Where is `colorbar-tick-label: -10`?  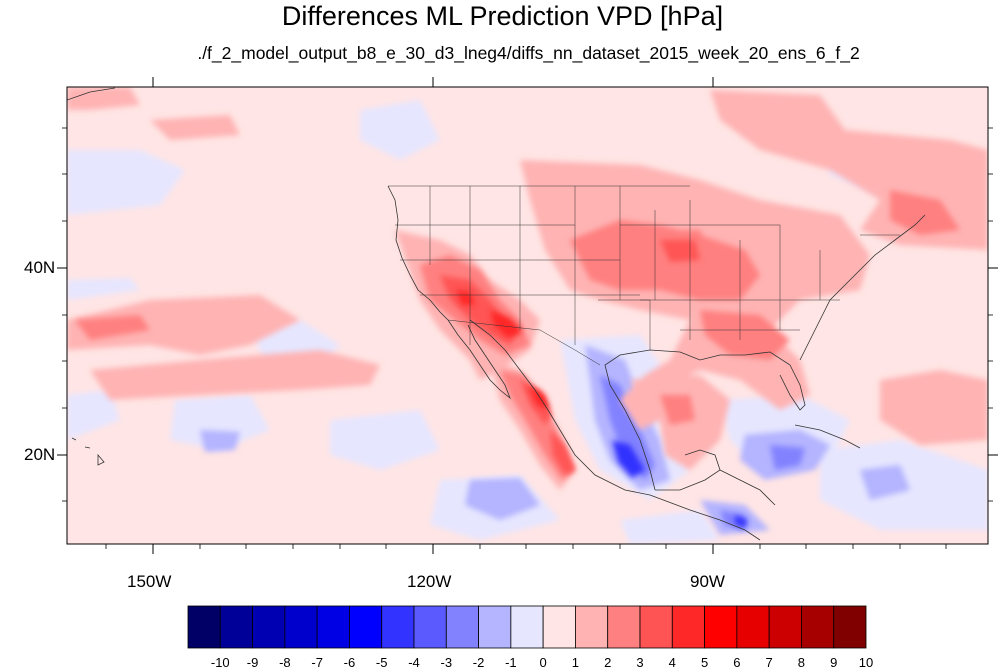 colorbar-tick-label: -10 is located at coordinates (220, 662).